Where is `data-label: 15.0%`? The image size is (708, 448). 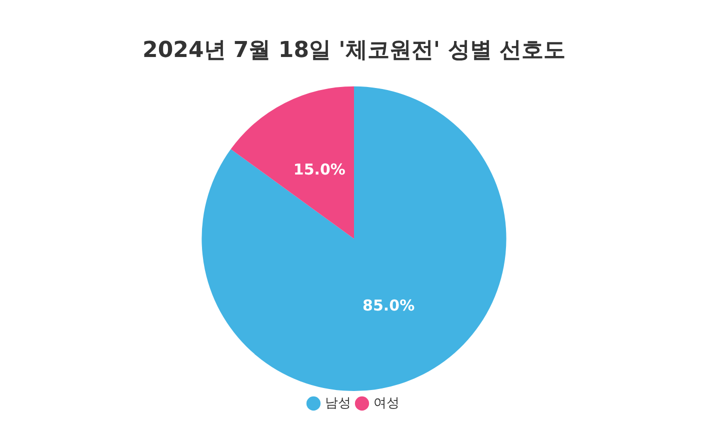 data-label: 15.0% is located at coordinates (319, 169).